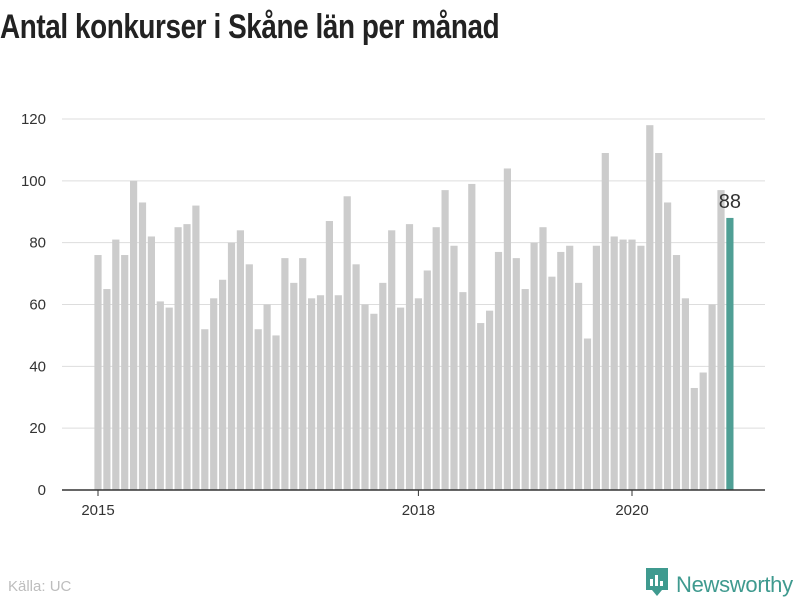 This screenshot has width=800, height=603. I want to click on x-tick-label: 2020, so click(631, 510).